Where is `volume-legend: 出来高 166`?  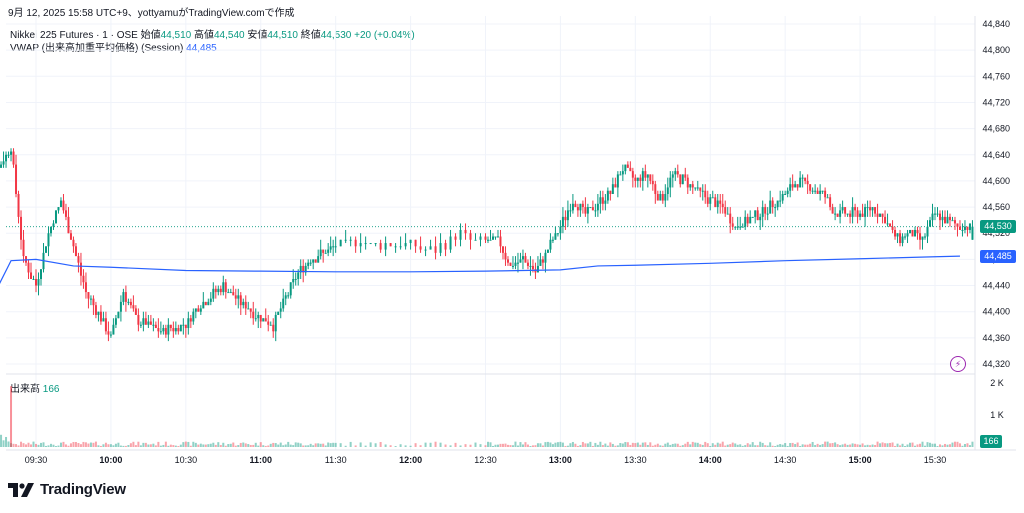 volume-legend: 出来高 166 is located at coordinates (34, 387).